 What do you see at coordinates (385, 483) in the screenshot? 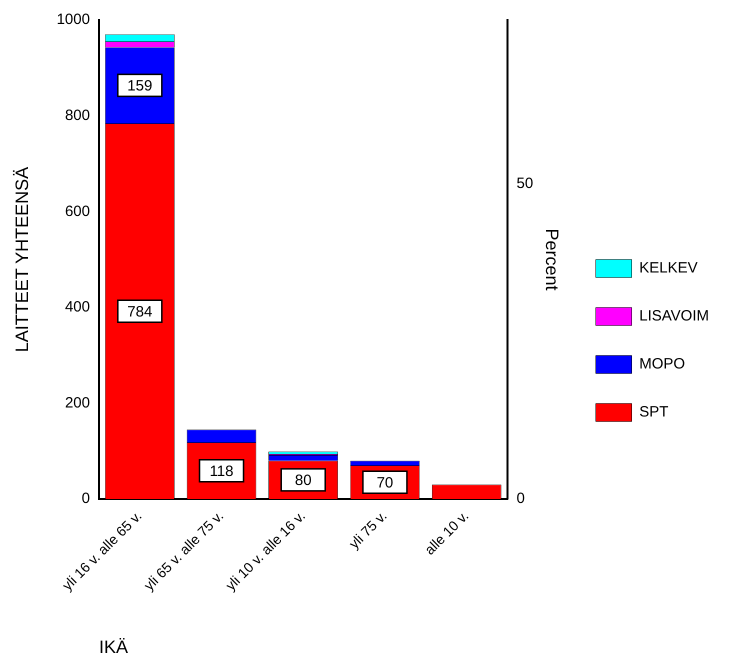
I see `data-label: 70` at bounding box center [385, 483].